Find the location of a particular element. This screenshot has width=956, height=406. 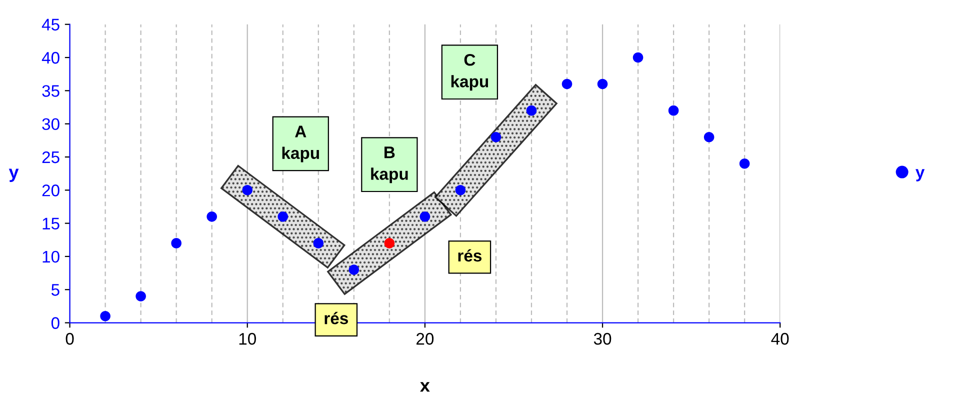

y-tick-label: 30 is located at coordinates (51, 124).